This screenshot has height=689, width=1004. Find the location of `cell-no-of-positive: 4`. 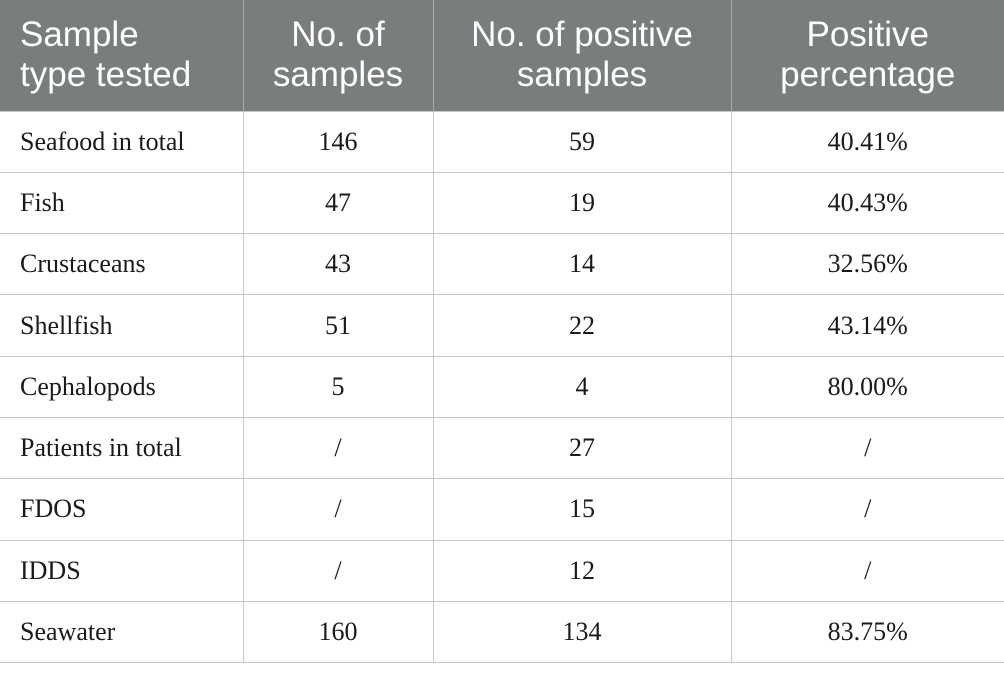

cell-no-of-positive: 4 is located at coordinates (582, 386).